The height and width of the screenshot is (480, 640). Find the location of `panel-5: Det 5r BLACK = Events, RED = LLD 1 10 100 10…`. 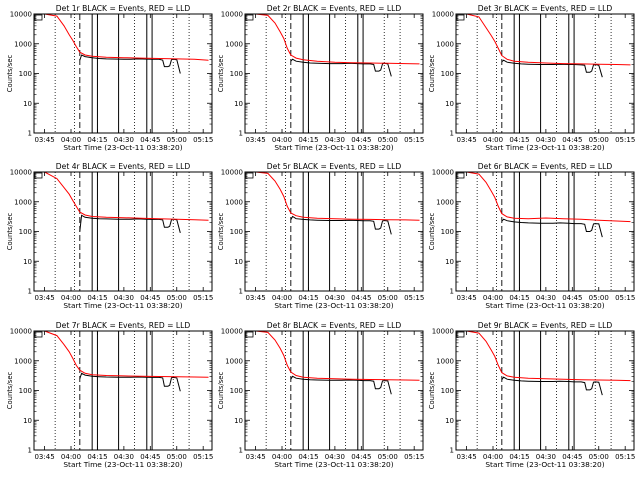

panel-5: Det 5r BLACK = Events, RED = LLD 1 10 100 10… is located at coordinates (320, 236).